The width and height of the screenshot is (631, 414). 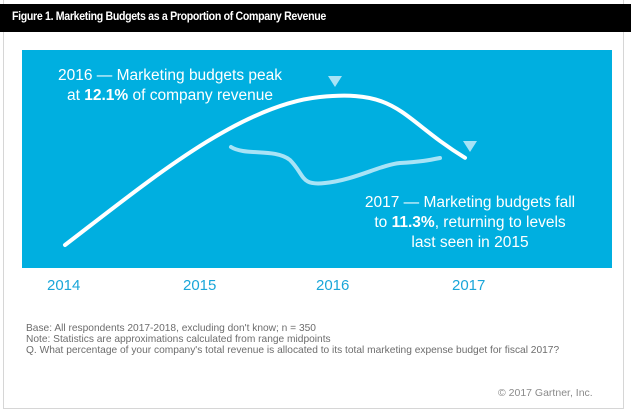 What do you see at coordinates (545, 393) in the screenshot?
I see `copyright: © 2017 Gartner, Inc.` at bounding box center [545, 393].